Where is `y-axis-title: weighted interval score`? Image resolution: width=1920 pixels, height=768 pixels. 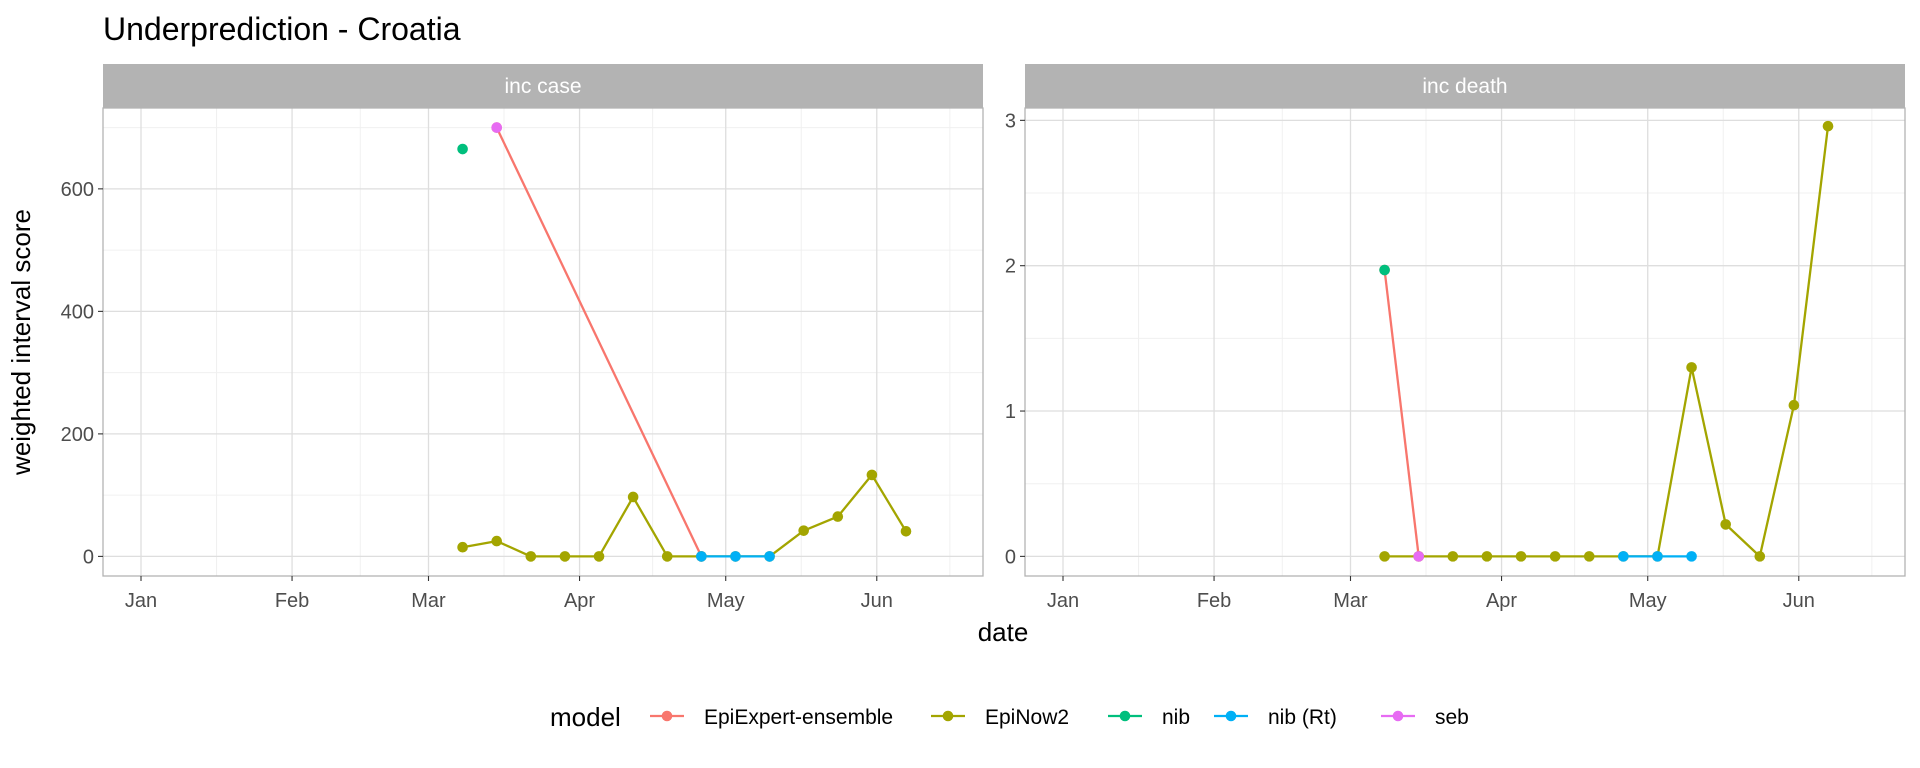
y-axis-title: weighted interval score is located at coordinates (21, 342).